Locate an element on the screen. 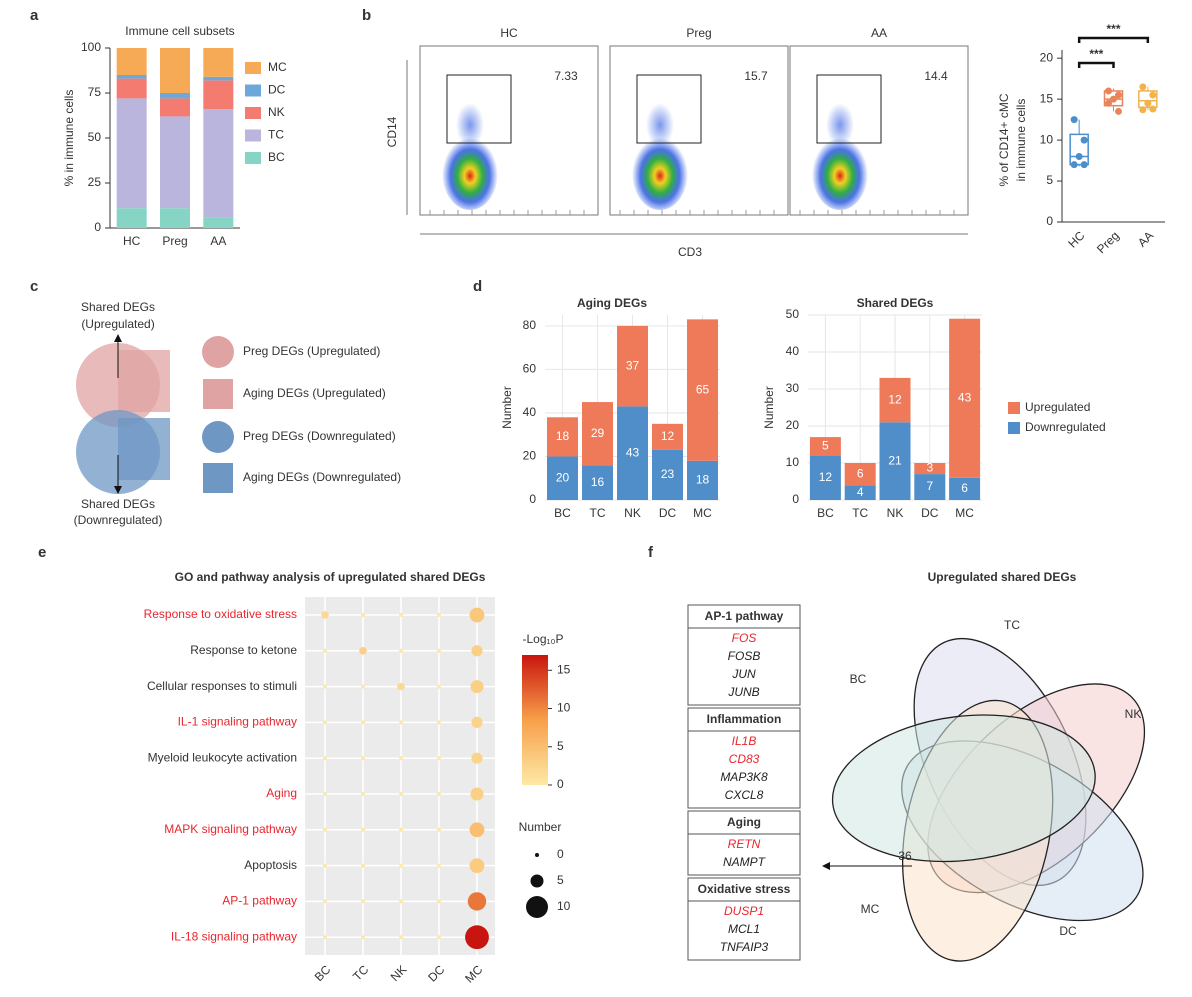  size-legend-label: 0 is located at coordinates (560, 854).